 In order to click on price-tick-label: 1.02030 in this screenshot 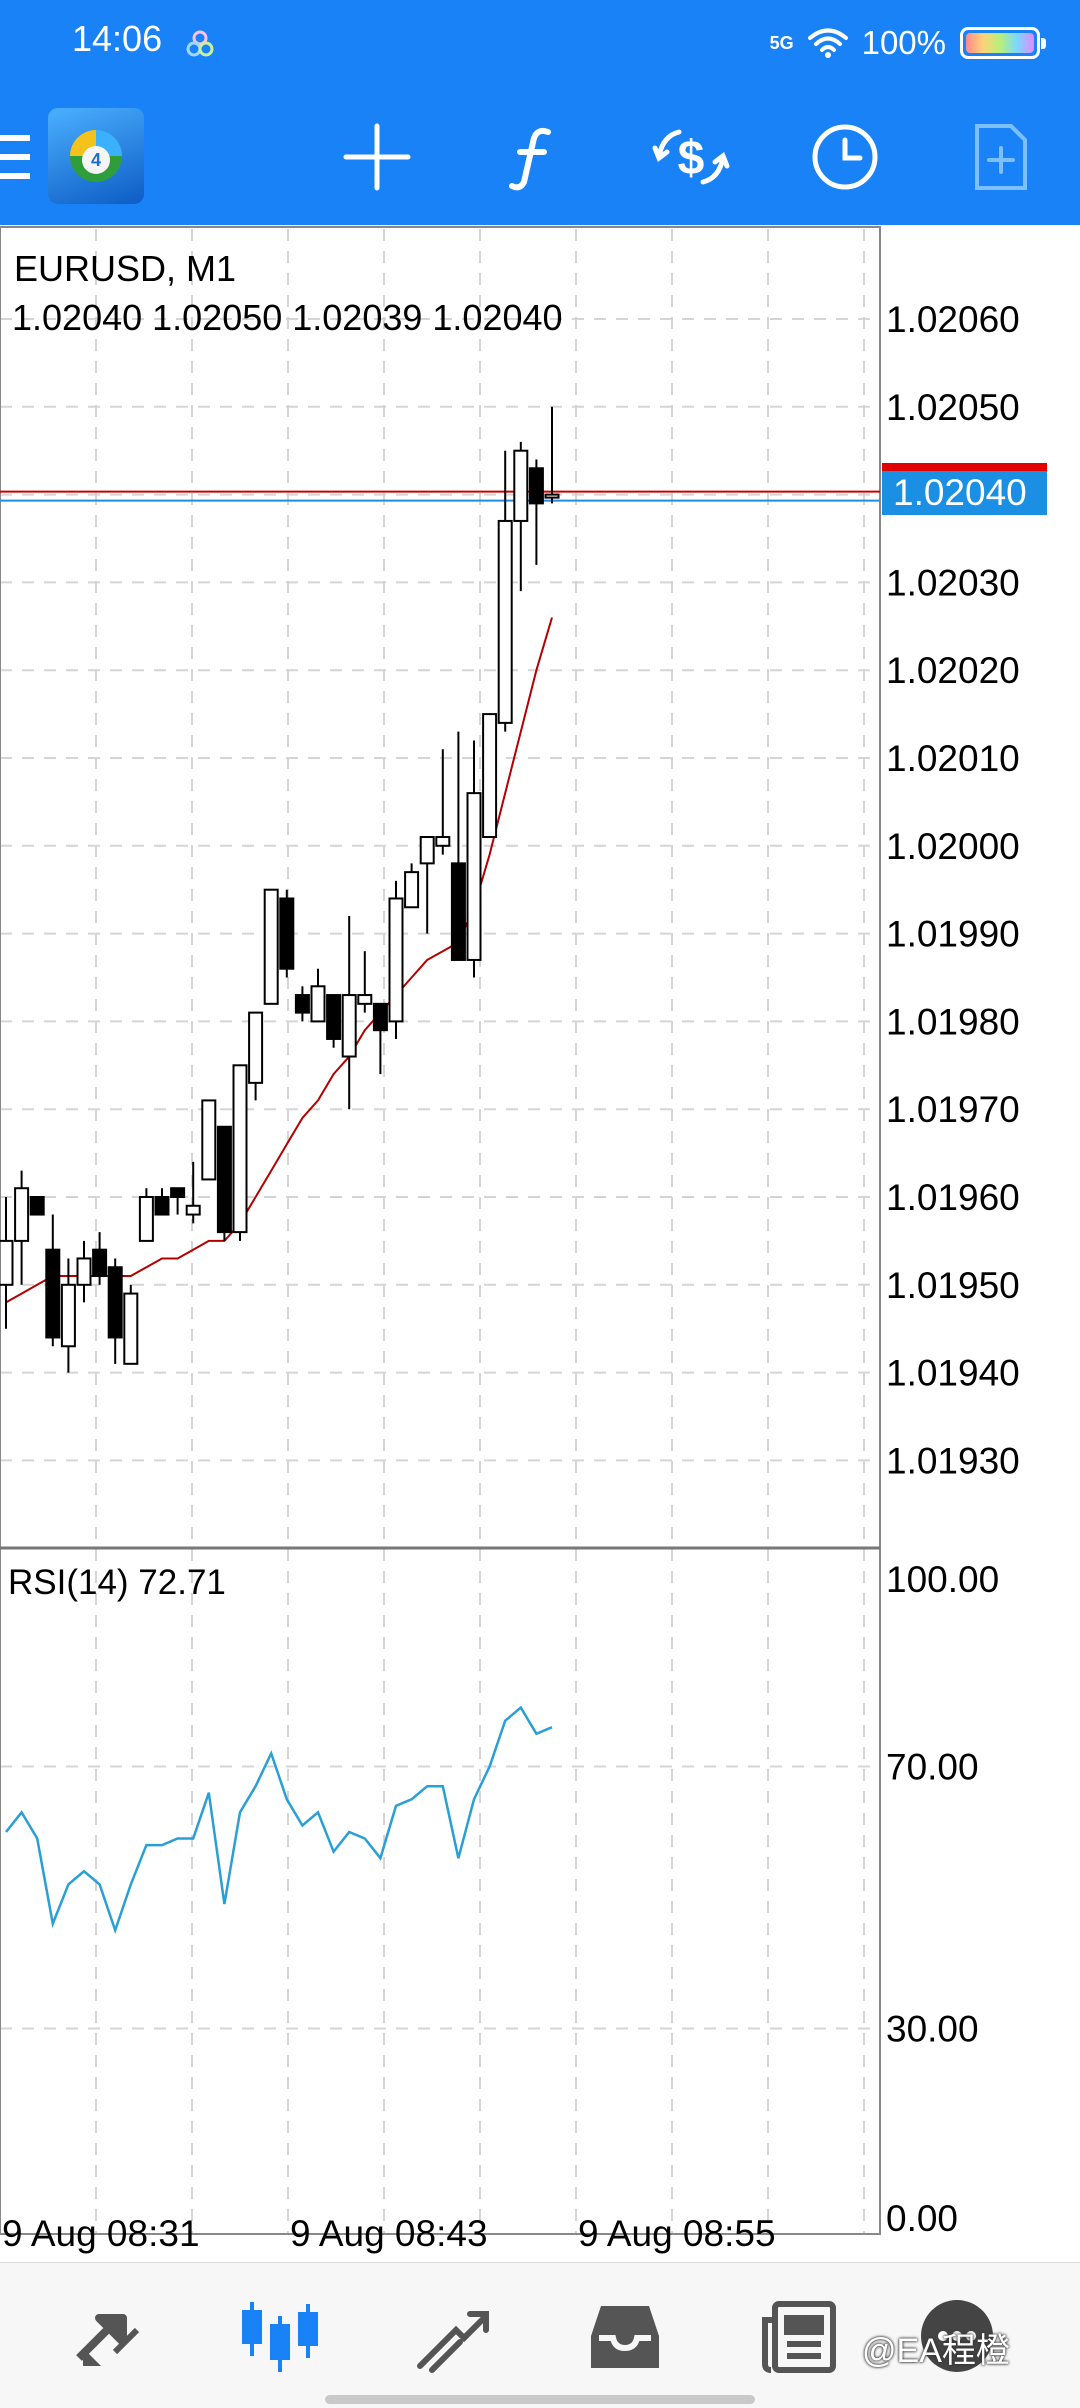, I will do `click(953, 582)`.